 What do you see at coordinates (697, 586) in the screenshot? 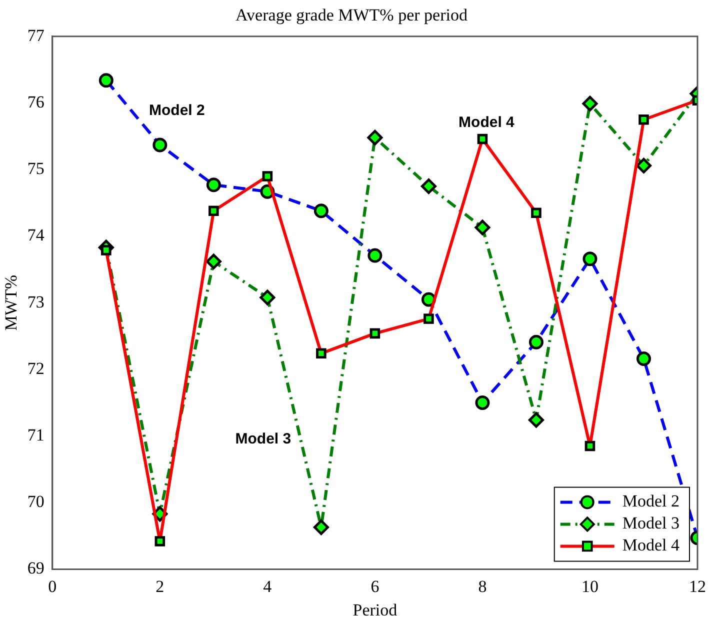
I see `x-tick-label: 12` at bounding box center [697, 586].